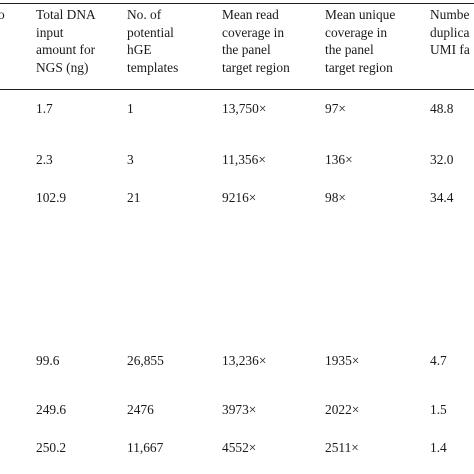  Describe the element at coordinates (140, 409) in the screenshot. I see `table-cell-templates: 2476` at that location.